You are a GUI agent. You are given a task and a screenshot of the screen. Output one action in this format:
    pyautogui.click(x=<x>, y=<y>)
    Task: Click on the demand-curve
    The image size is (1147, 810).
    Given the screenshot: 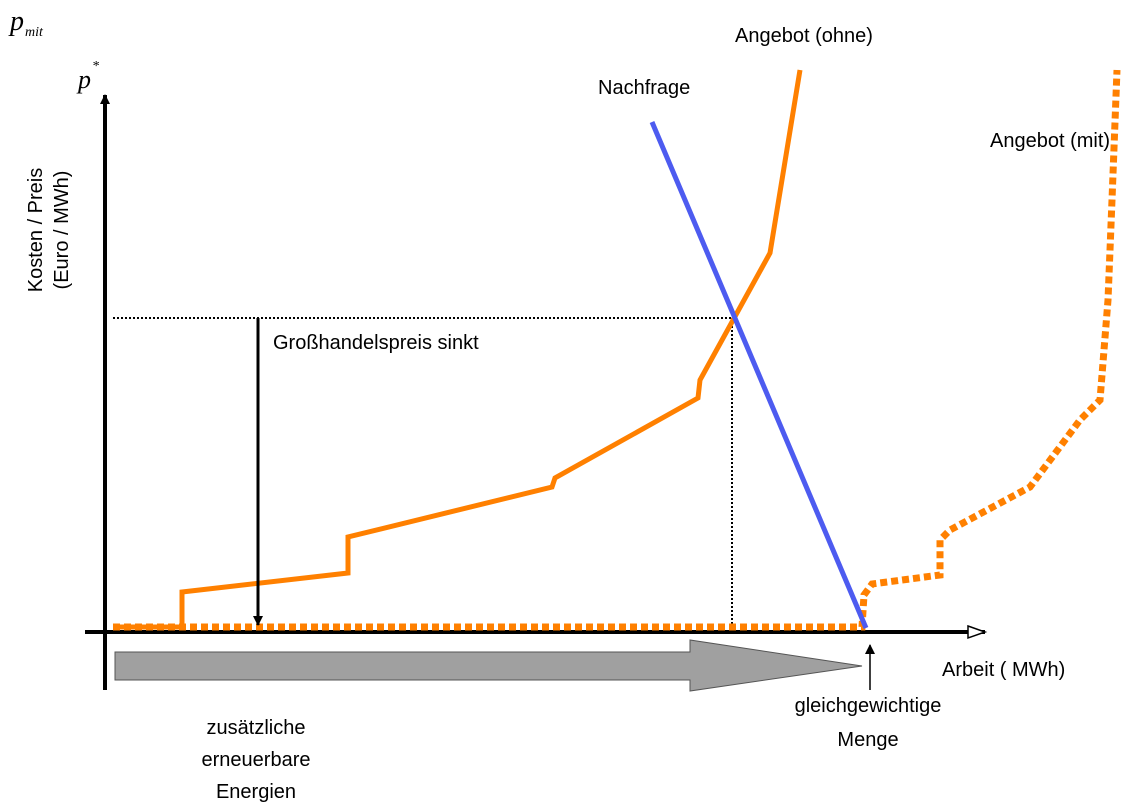 What is the action you would take?
    pyautogui.click(x=759, y=375)
    